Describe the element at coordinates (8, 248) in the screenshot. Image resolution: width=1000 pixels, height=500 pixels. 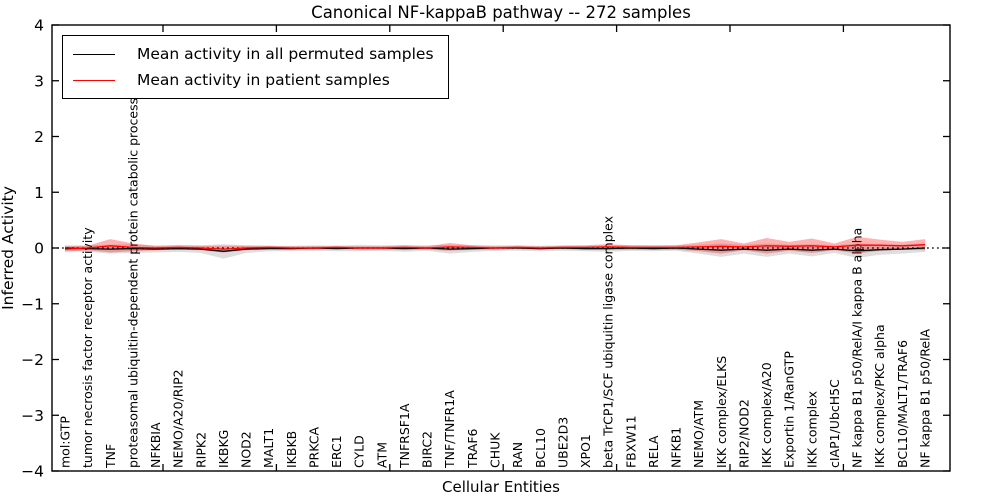
I see `y-axis-label: Inferred Activity` at that location.